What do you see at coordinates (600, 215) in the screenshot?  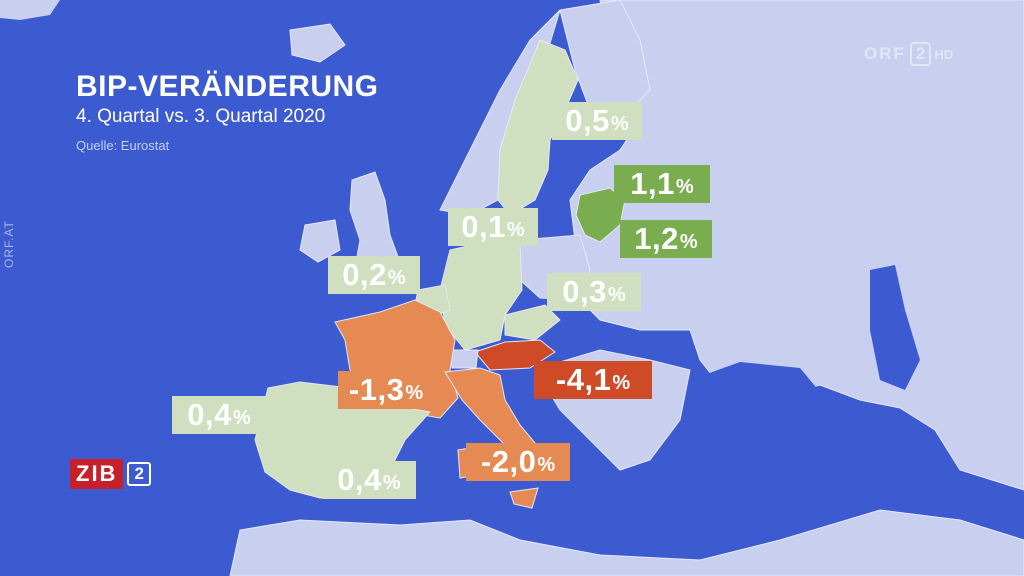 I see `baltics-land` at bounding box center [600, 215].